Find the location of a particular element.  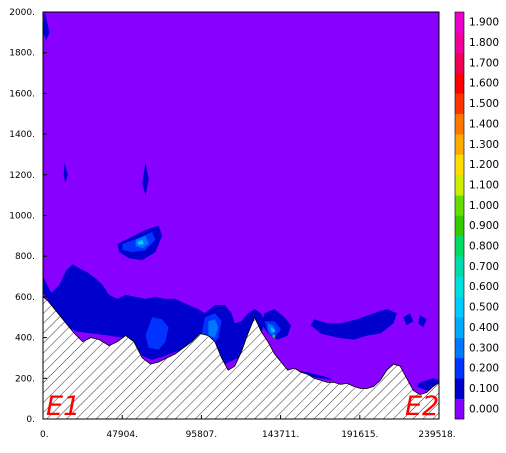

colorbar-label: 0.900 is located at coordinates (484, 226).